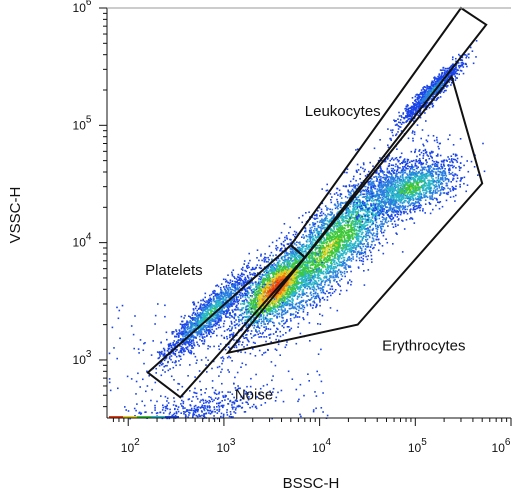 The image size is (514, 493). Describe the element at coordinates (311, 483) in the screenshot. I see `x-axis-label: BSSC-H` at that location.